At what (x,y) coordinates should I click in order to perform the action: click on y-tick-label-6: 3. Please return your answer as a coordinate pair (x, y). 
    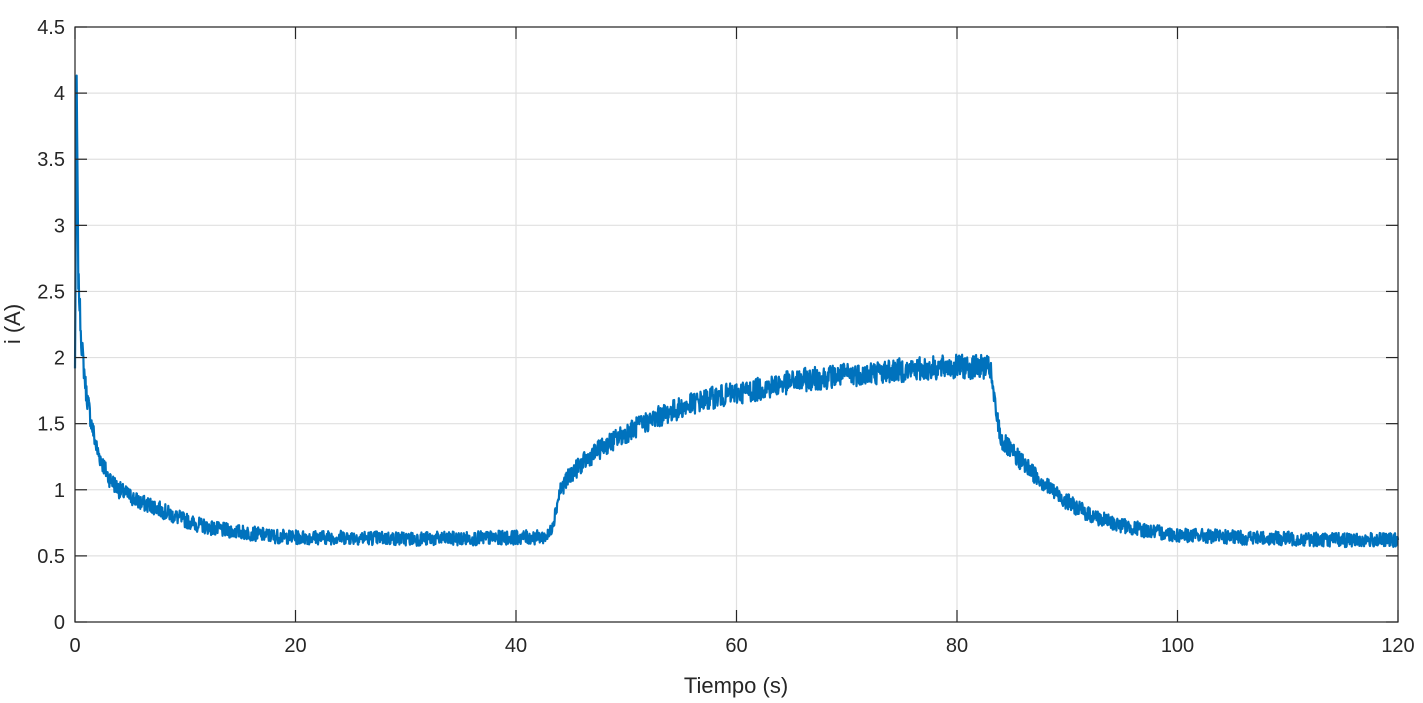
    Looking at the image, I should click on (59, 226).